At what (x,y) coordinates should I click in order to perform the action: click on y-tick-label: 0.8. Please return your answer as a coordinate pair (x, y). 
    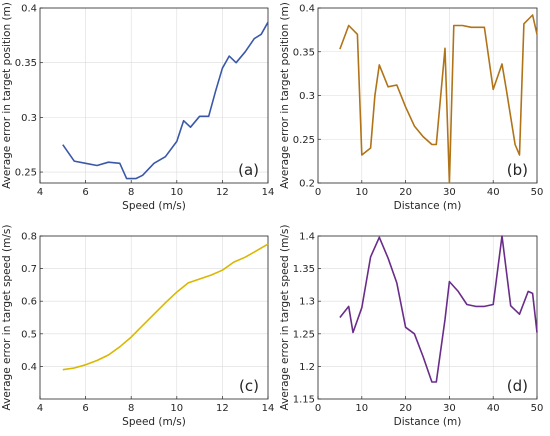
    Looking at the image, I should click on (29, 237).